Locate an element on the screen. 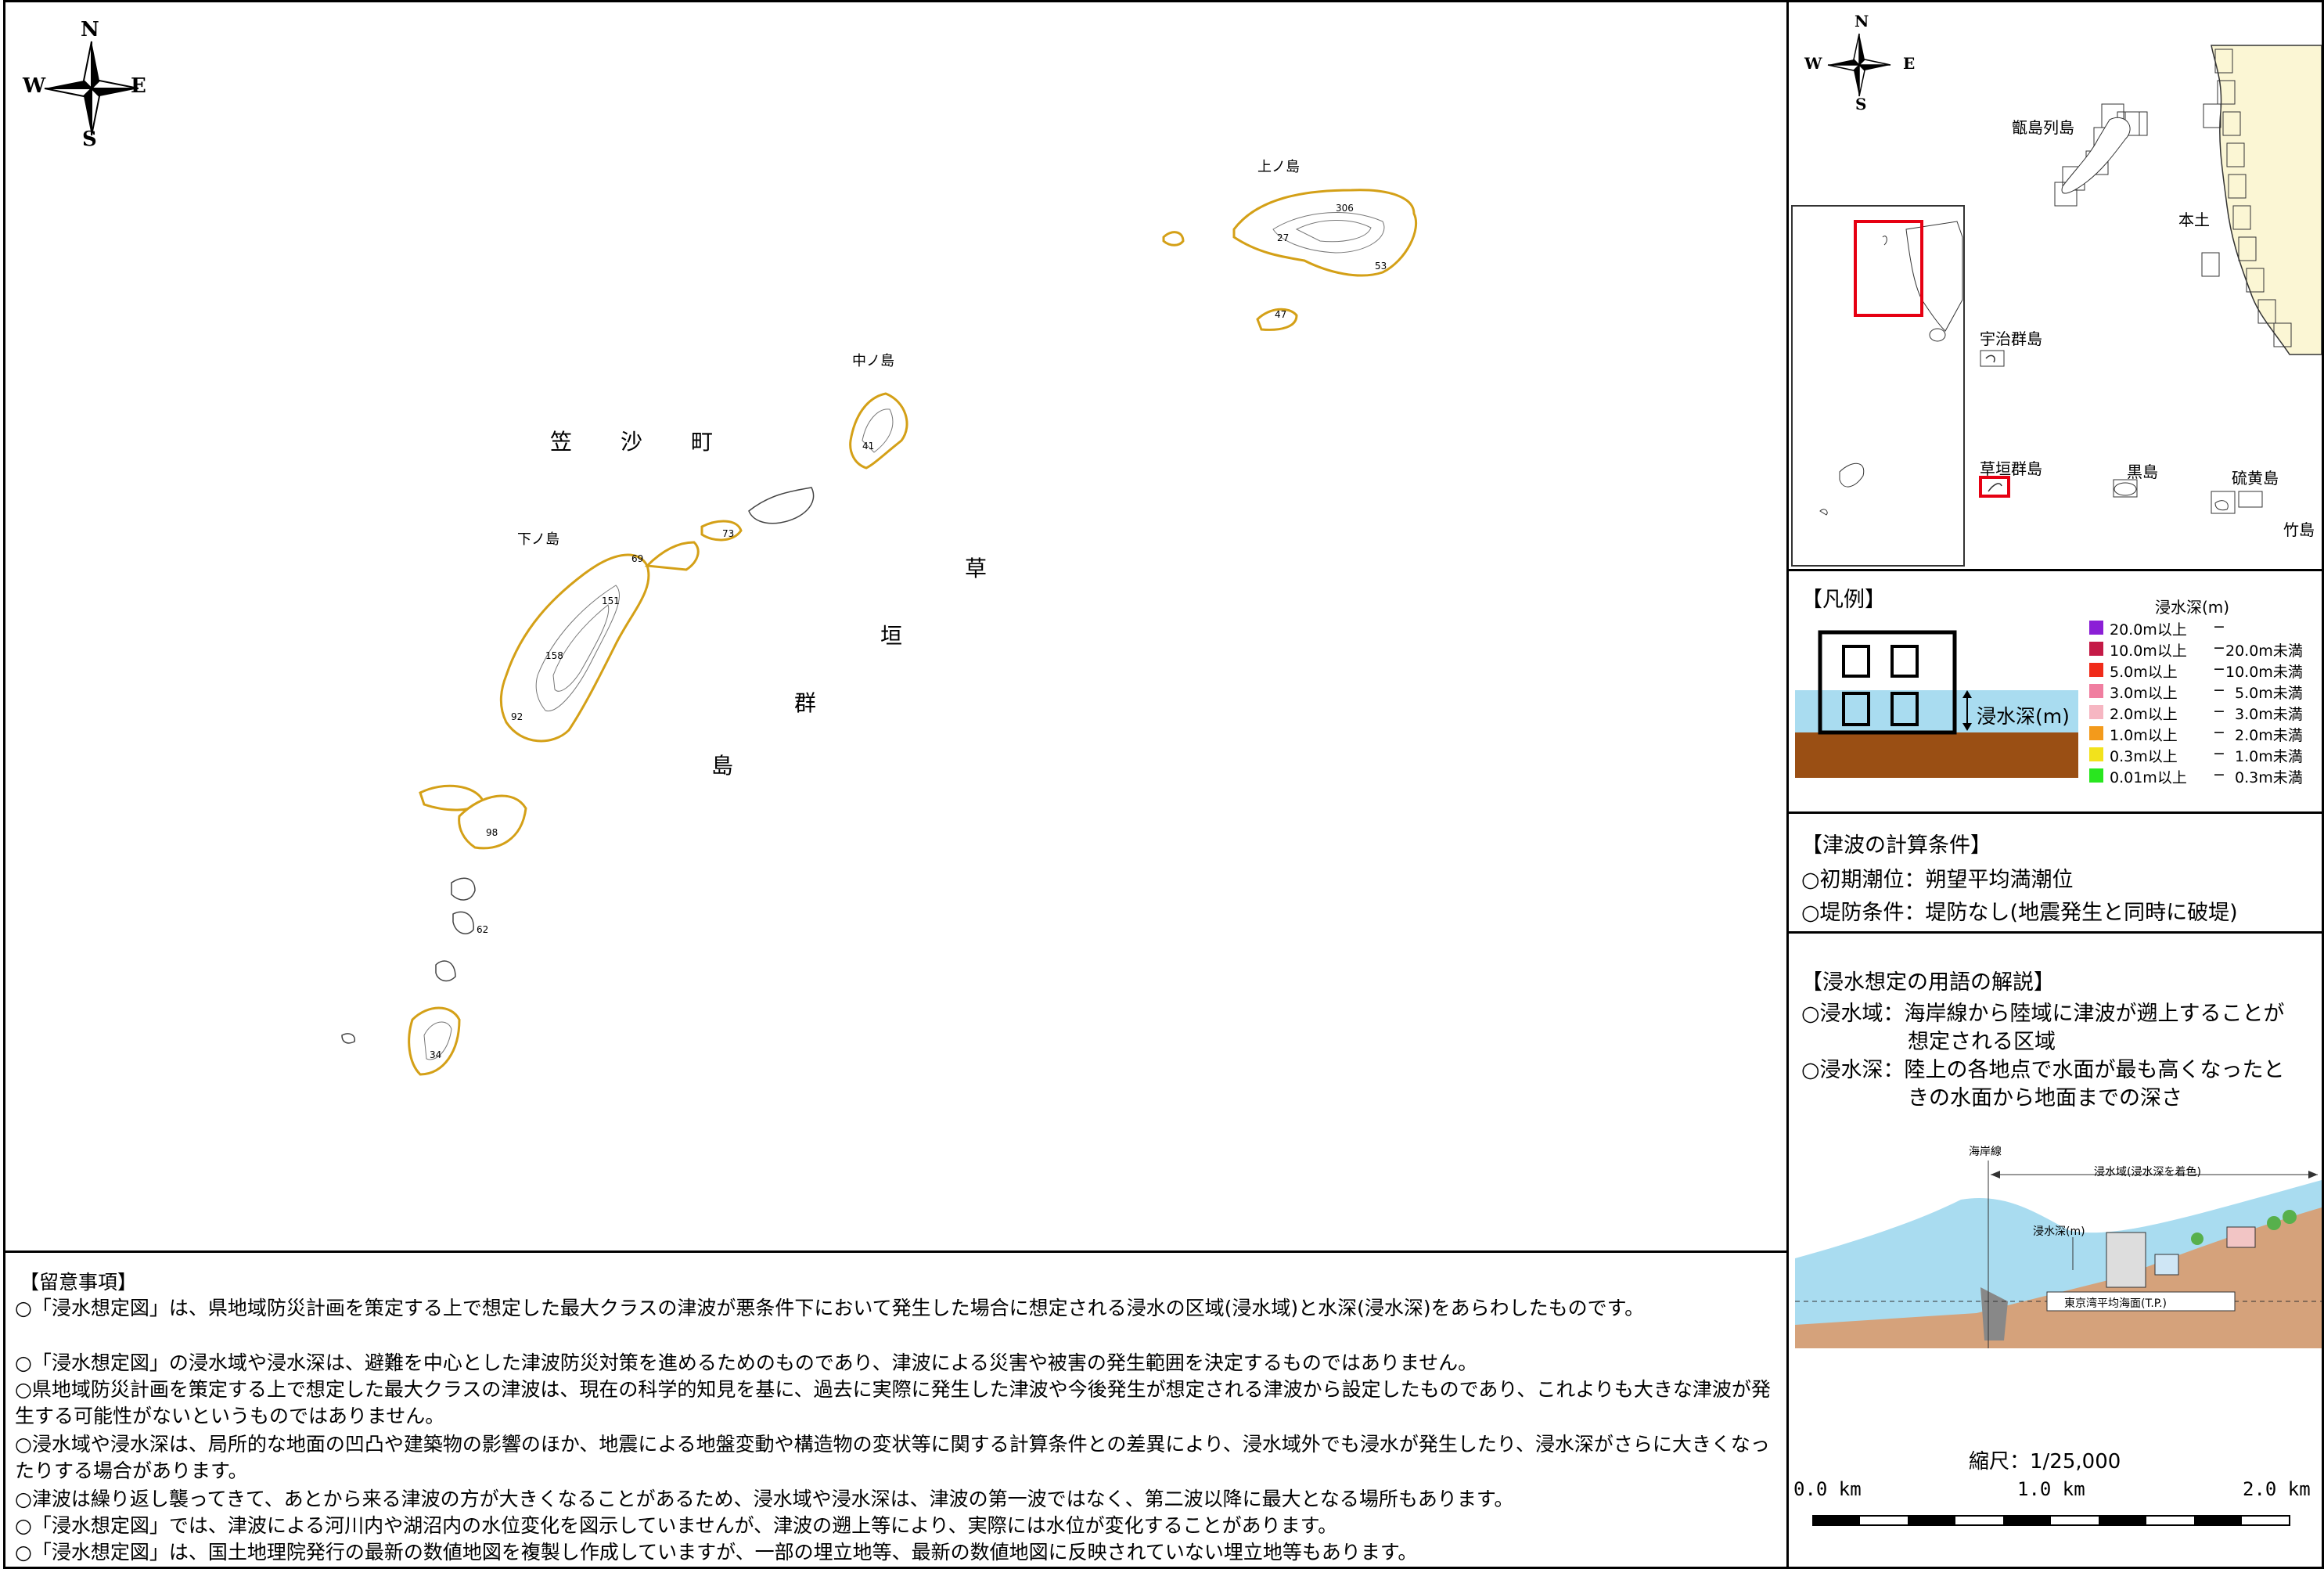 The width and height of the screenshot is (2324, 1569). elevation: 98 is located at coordinates (492, 832).